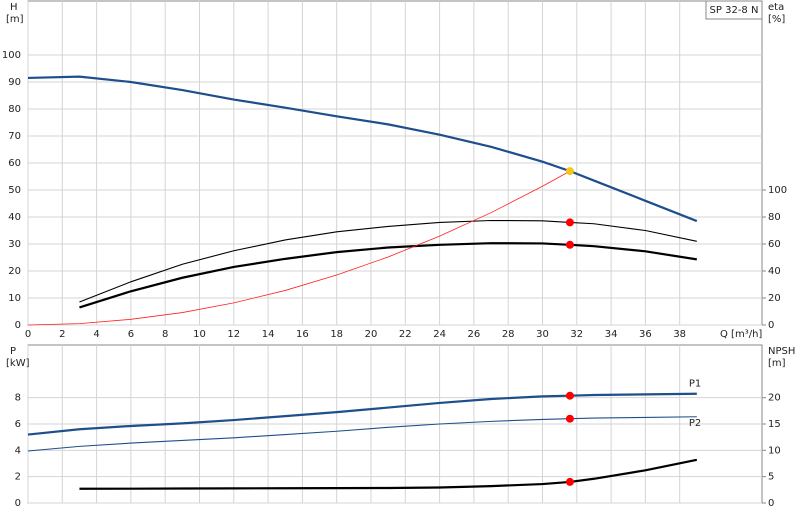 This screenshot has height=520, width=800. I want to click on y-tick-label: 20, so click(14, 271).